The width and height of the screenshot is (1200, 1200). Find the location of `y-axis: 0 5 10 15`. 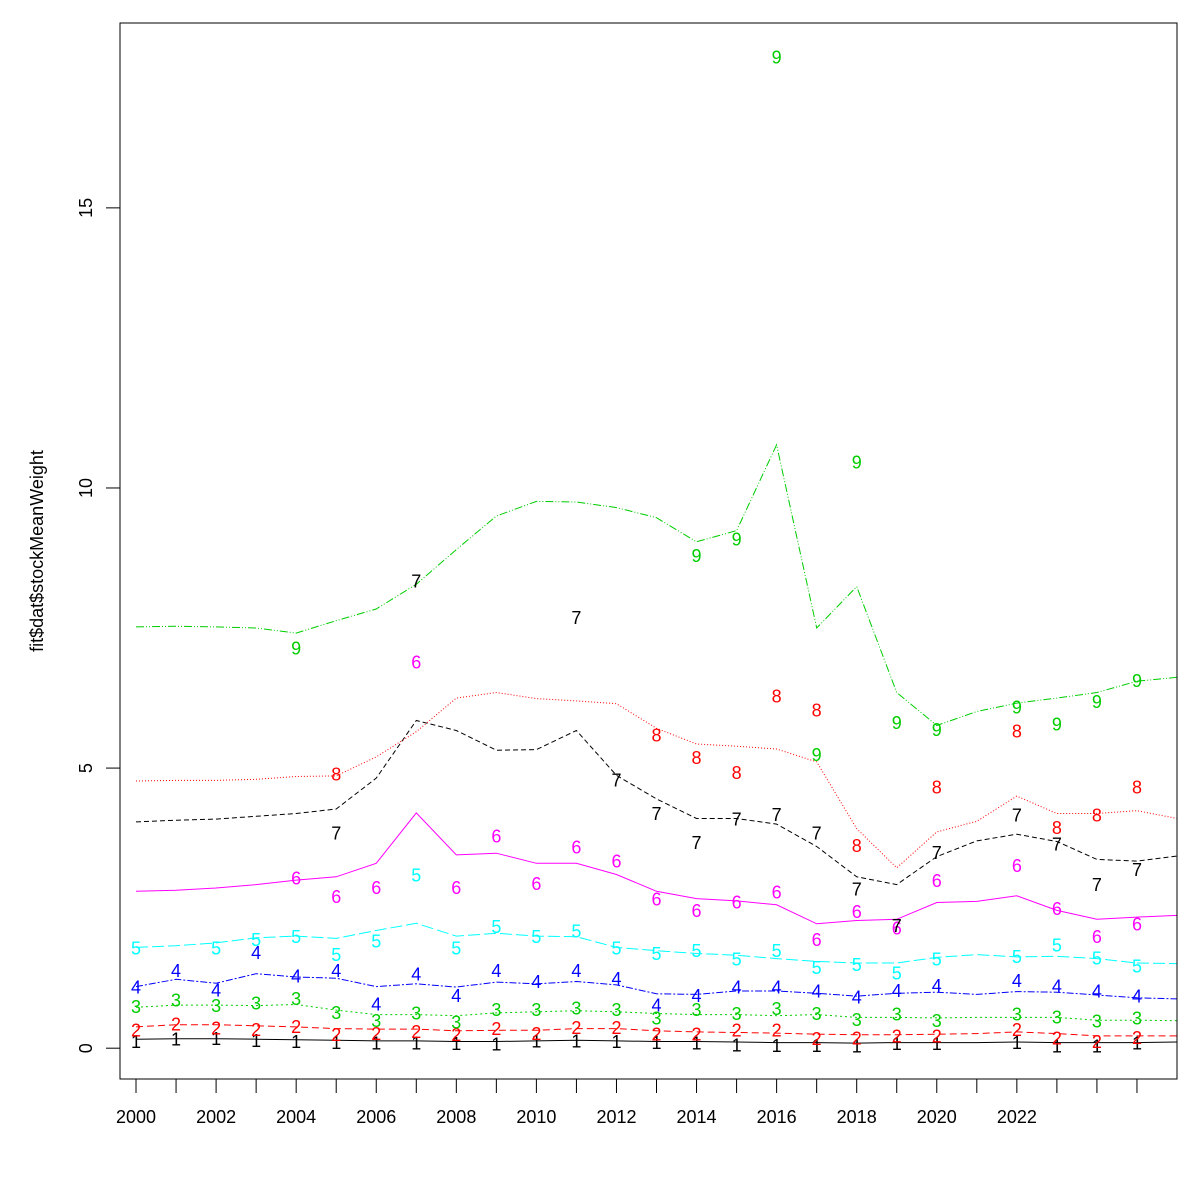

y-axis: 0 5 10 15 is located at coordinates (98, 625).